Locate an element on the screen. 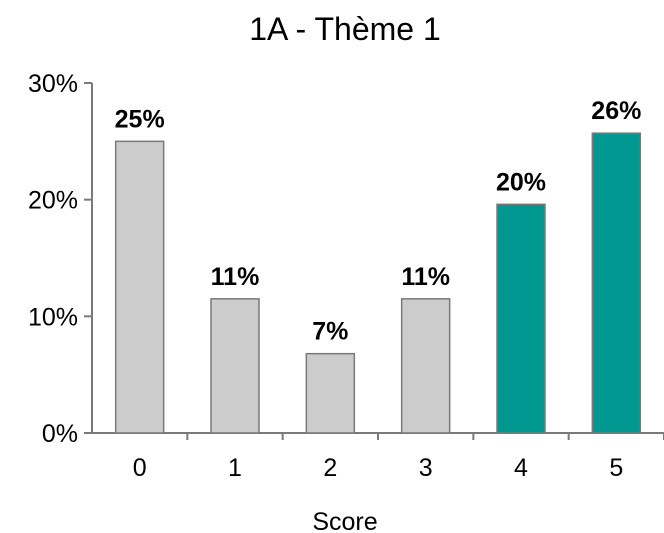  x-axis-label: Score is located at coordinates (344, 520).